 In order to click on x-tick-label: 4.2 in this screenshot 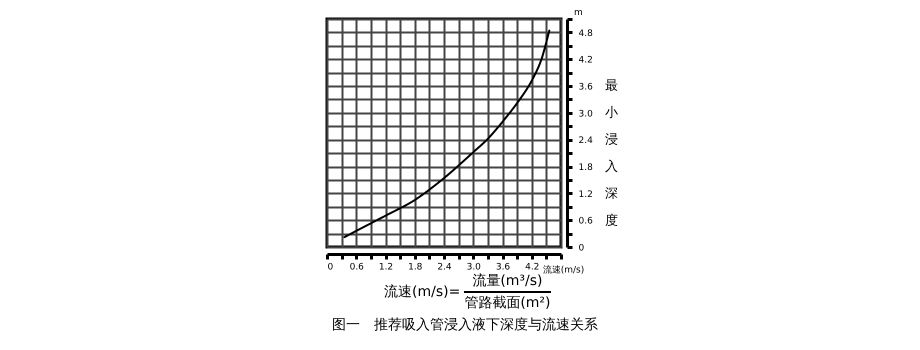, I will do `click(532, 267)`.